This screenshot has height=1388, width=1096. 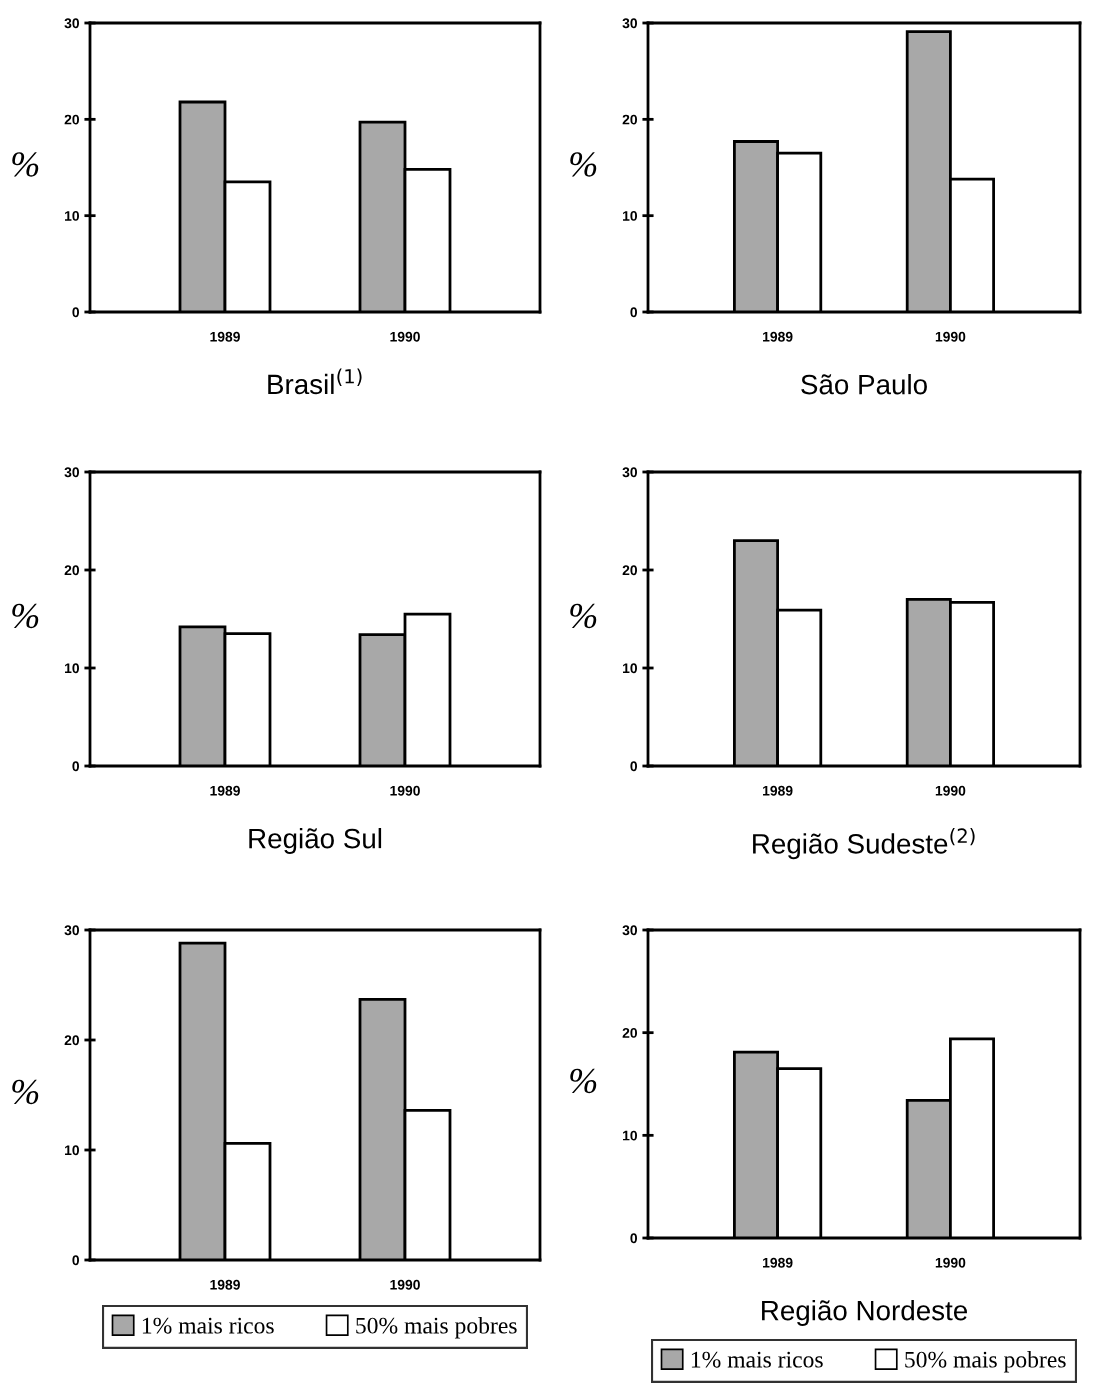 What do you see at coordinates (315, 841) in the screenshot?
I see `text: Região Sul` at bounding box center [315, 841].